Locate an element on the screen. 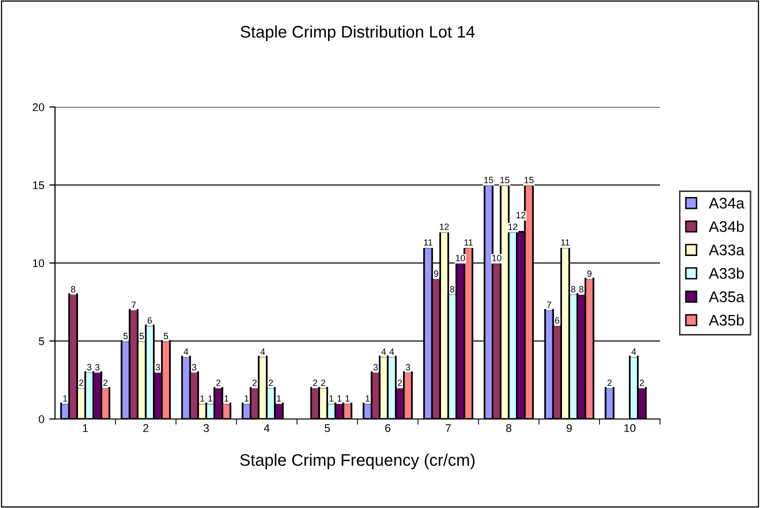  legend-label: A33a is located at coordinates (726, 250).